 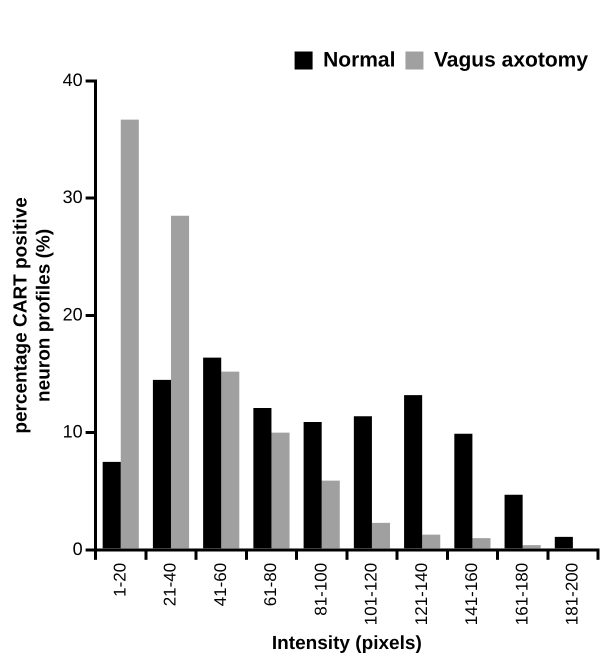 I want to click on y-tick-label: 20, so click(x=72, y=314).